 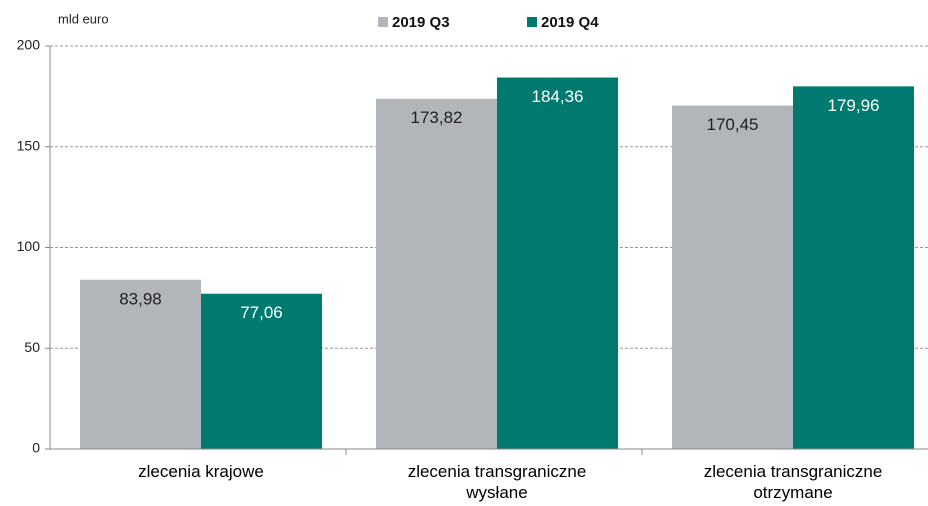 I want to click on value-label: 179,96, so click(x=854, y=105).